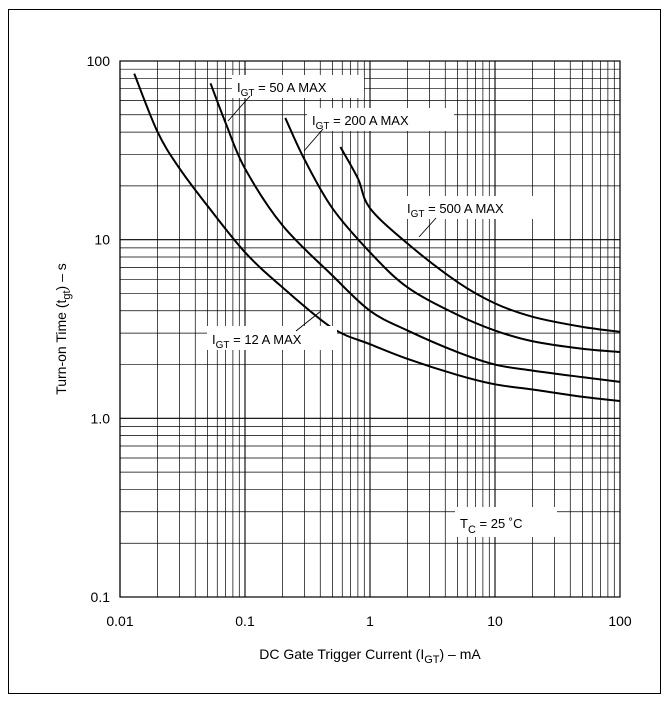  Describe the element at coordinates (101, 597) in the screenshot. I see `y-tick-label: 0.1` at that location.